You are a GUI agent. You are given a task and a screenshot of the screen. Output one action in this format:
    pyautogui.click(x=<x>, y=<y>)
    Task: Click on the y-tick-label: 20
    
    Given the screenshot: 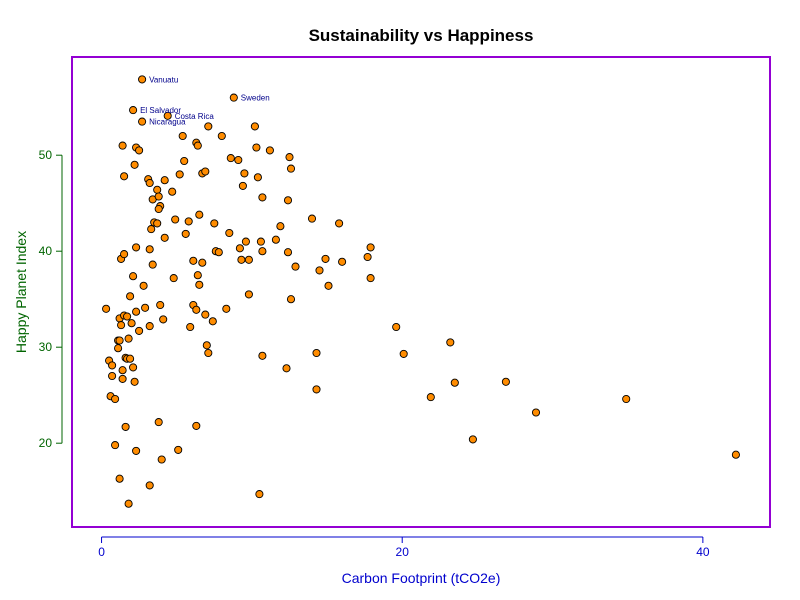 What is the action you would take?
    pyautogui.click(x=46, y=443)
    